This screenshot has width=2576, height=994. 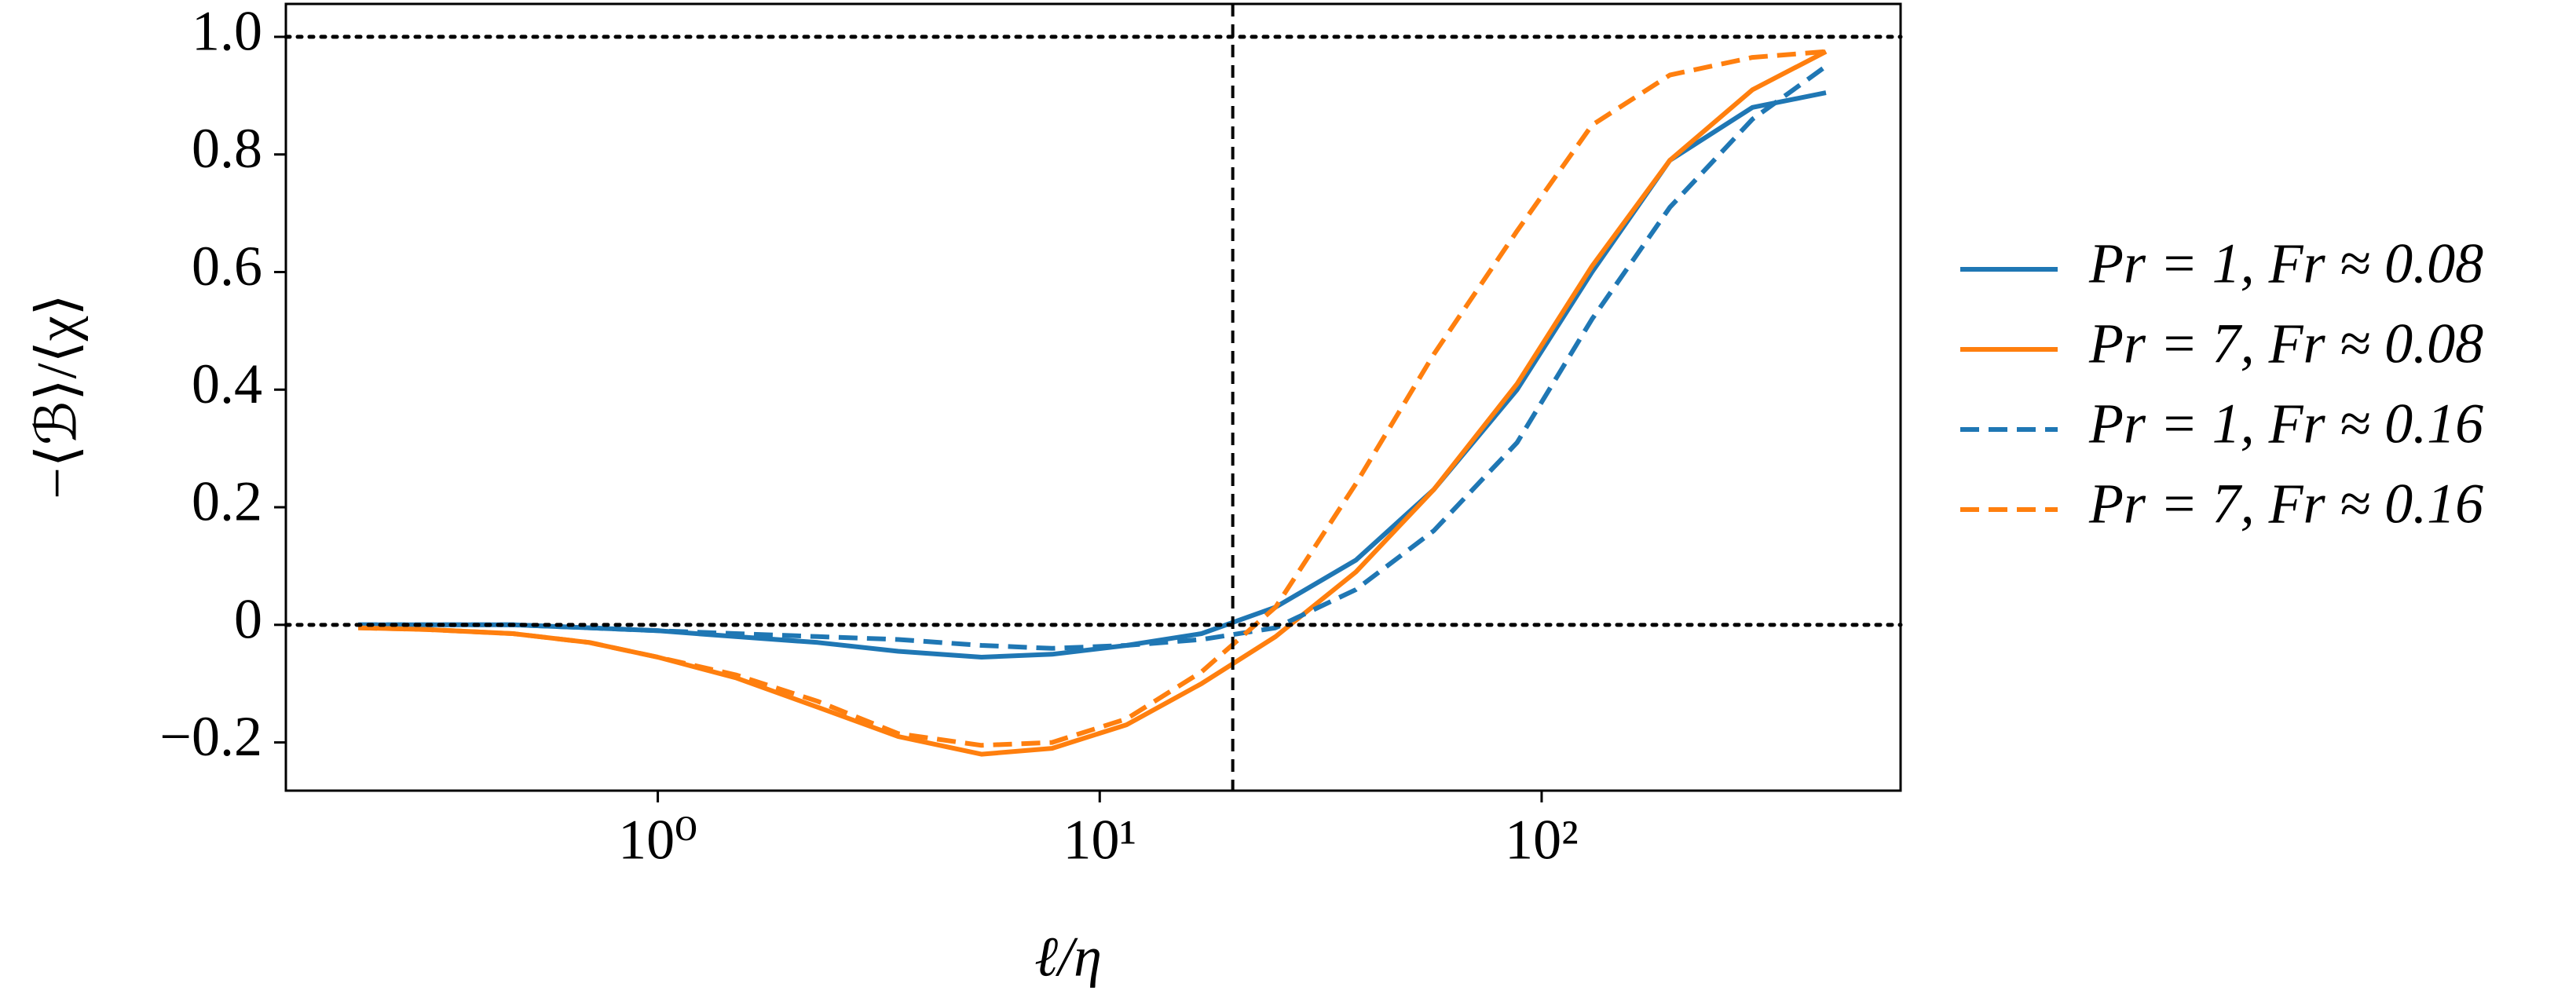 I want to click on x-axis-label: ℓ/η, so click(x=1068, y=957).